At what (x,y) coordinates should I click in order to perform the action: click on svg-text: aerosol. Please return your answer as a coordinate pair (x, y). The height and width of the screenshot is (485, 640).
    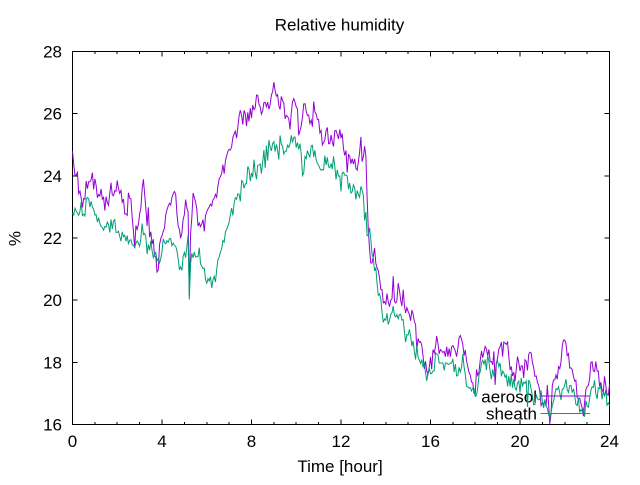
    Looking at the image, I should click on (509, 397).